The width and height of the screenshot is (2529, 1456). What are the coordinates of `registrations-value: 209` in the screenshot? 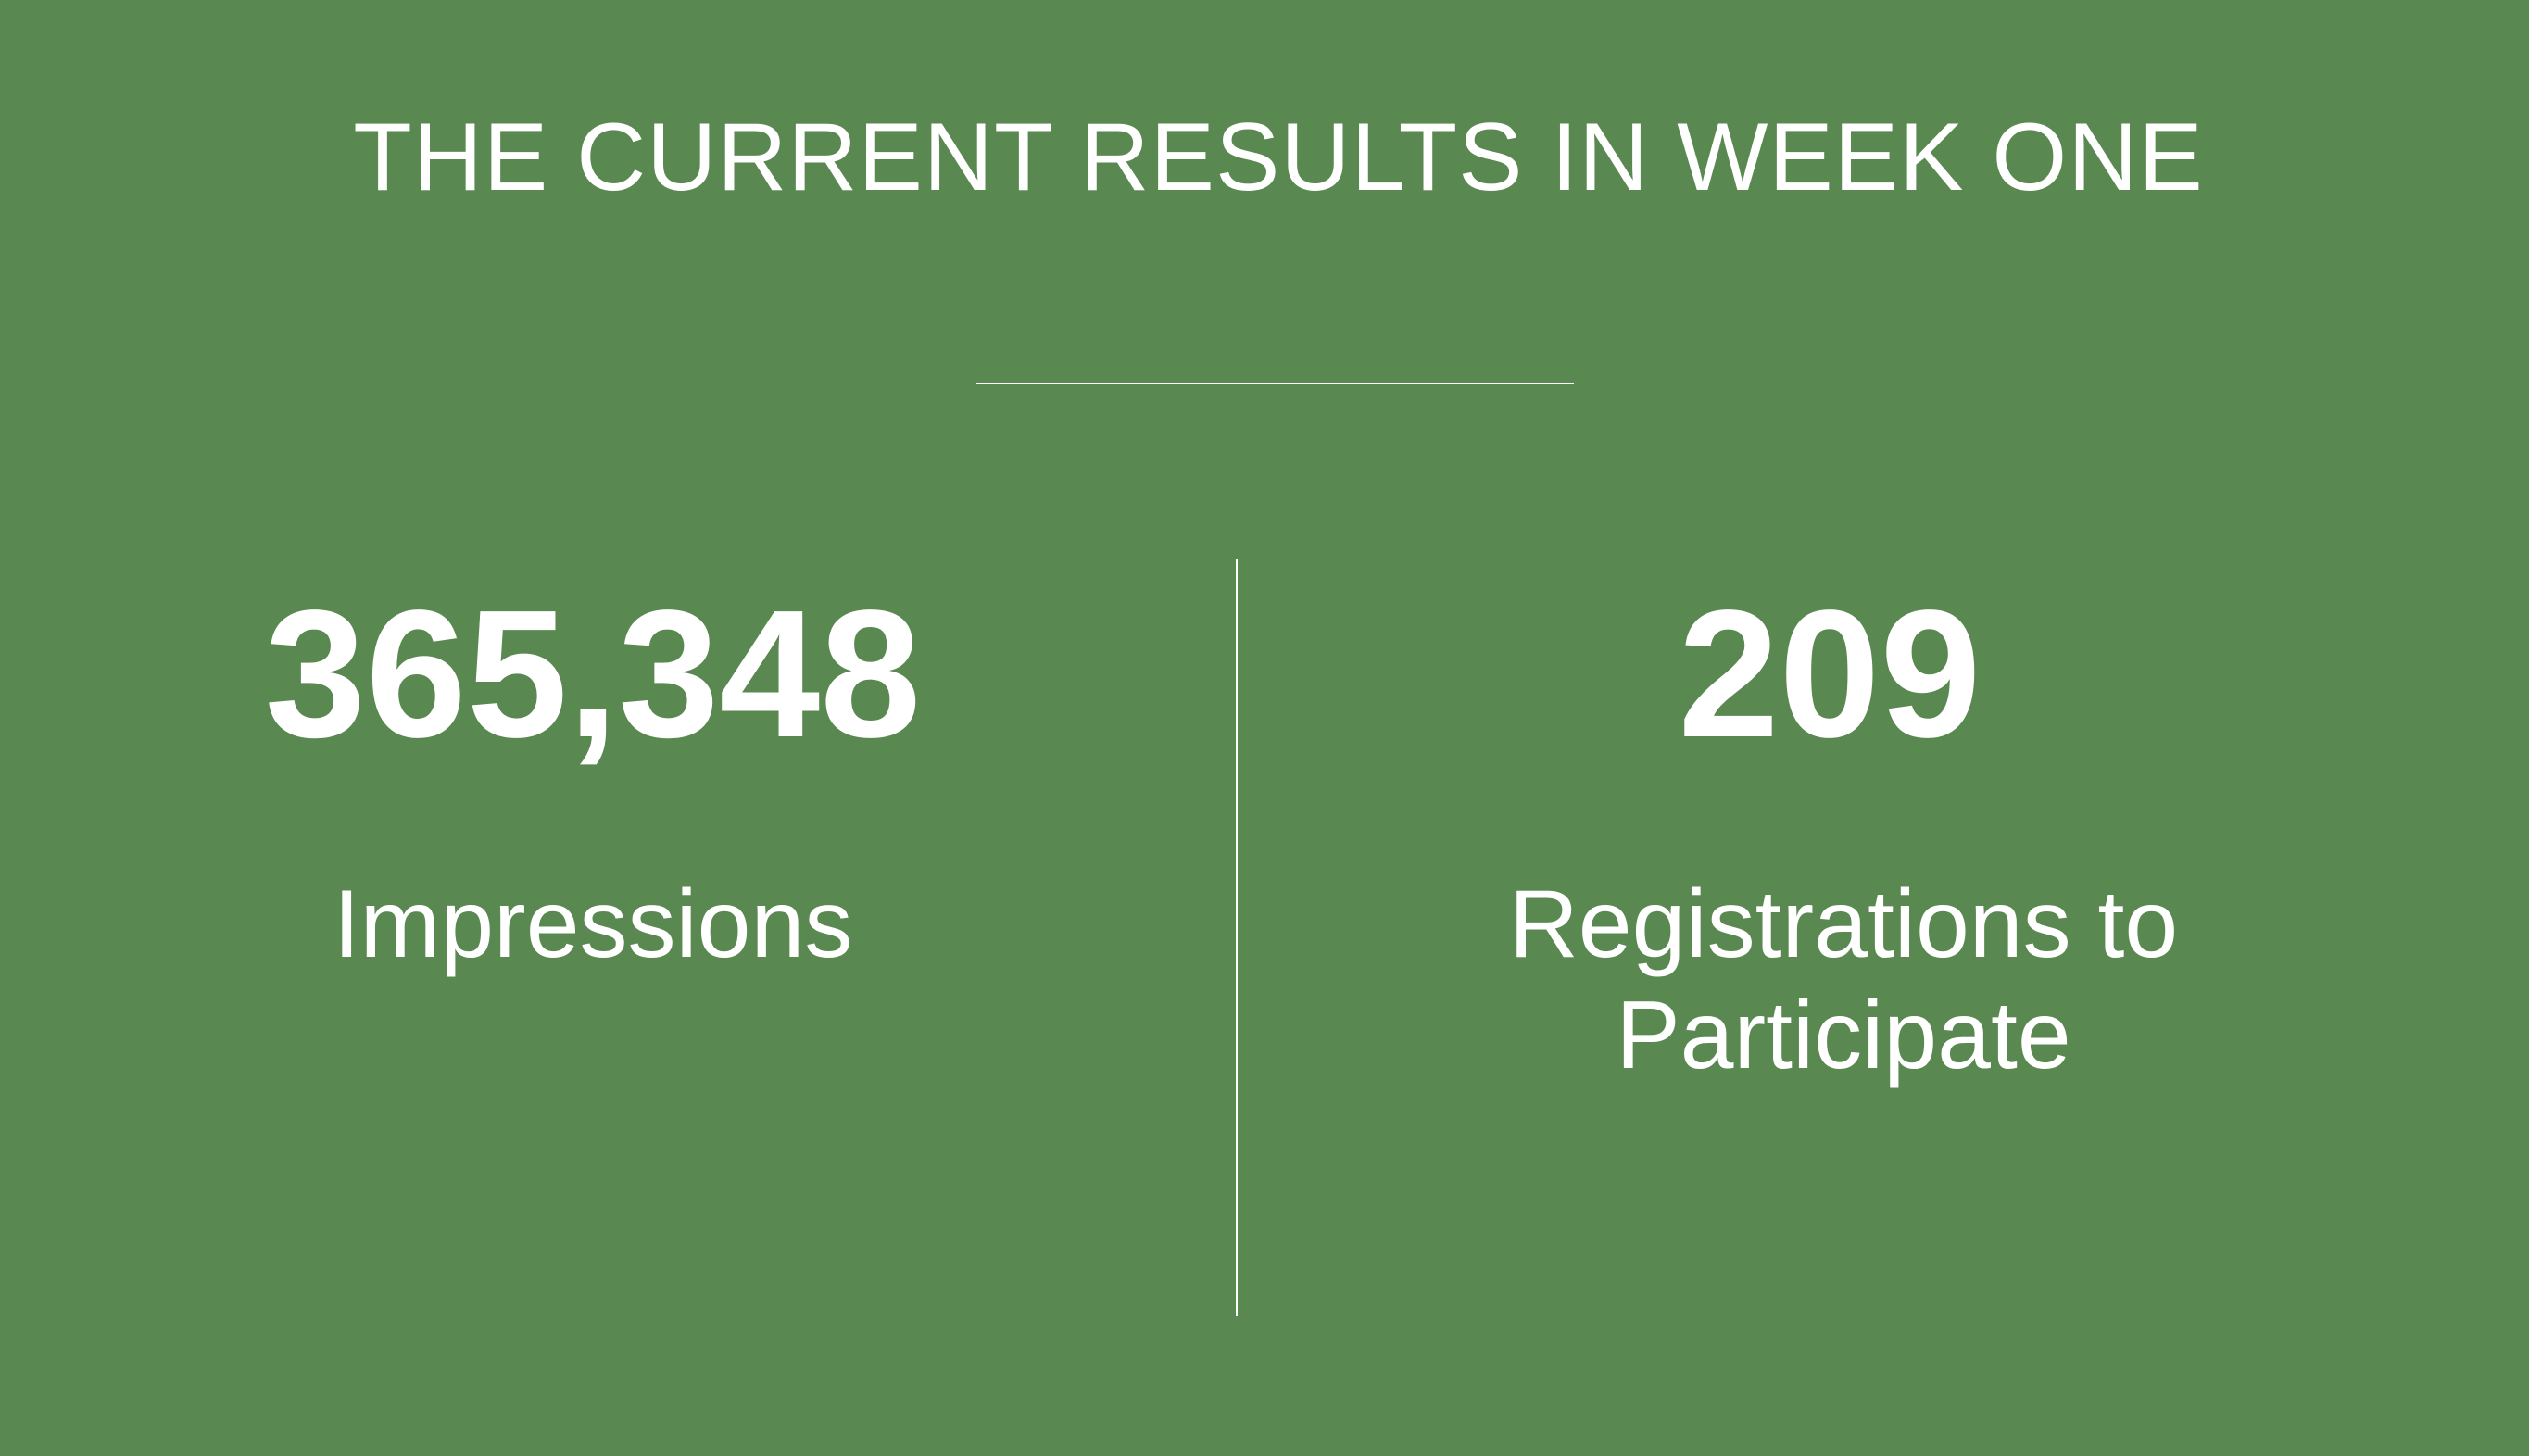 It's located at (1830, 673).